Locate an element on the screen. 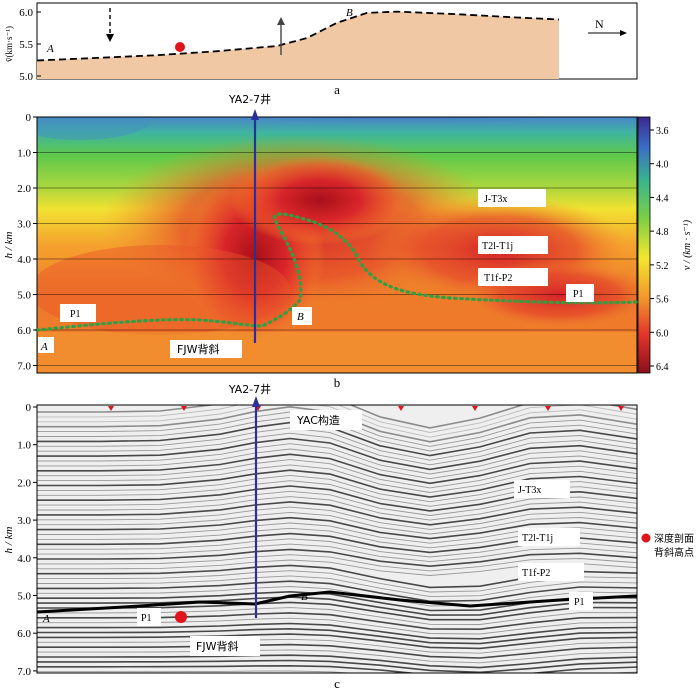  dashed-down-arrow is located at coordinates (110, 25).